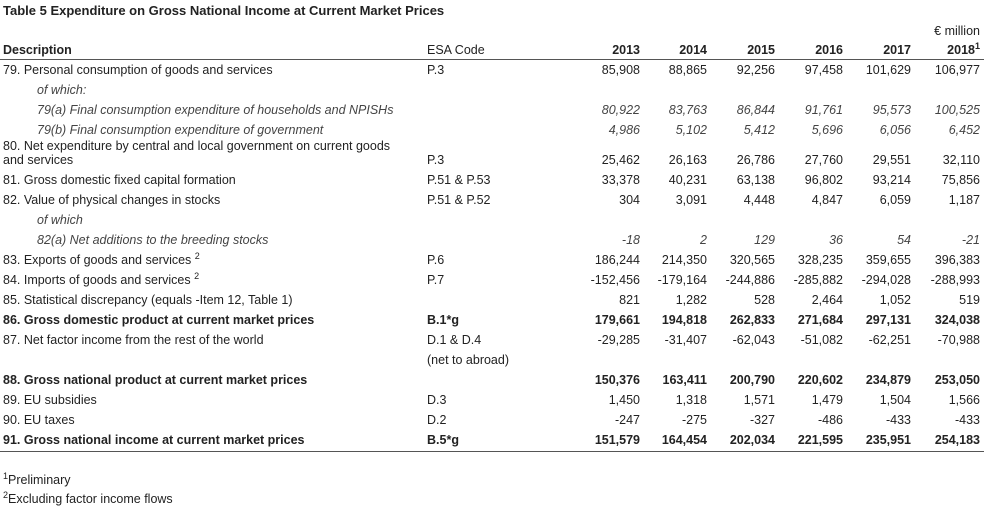 This screenshot has width=984, height=509. Describe the element at coordinates (691, 130) in the screenshot. I see `cell-value: 5,102` at that location.